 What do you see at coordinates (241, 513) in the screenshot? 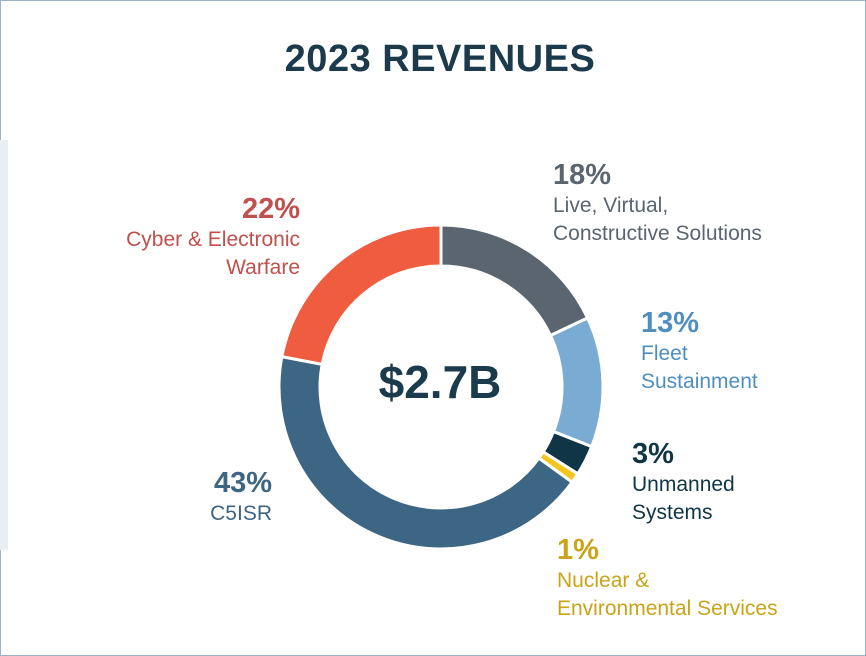
I see `slice-name-line: C5ISR` at bounding box center [241, 513].